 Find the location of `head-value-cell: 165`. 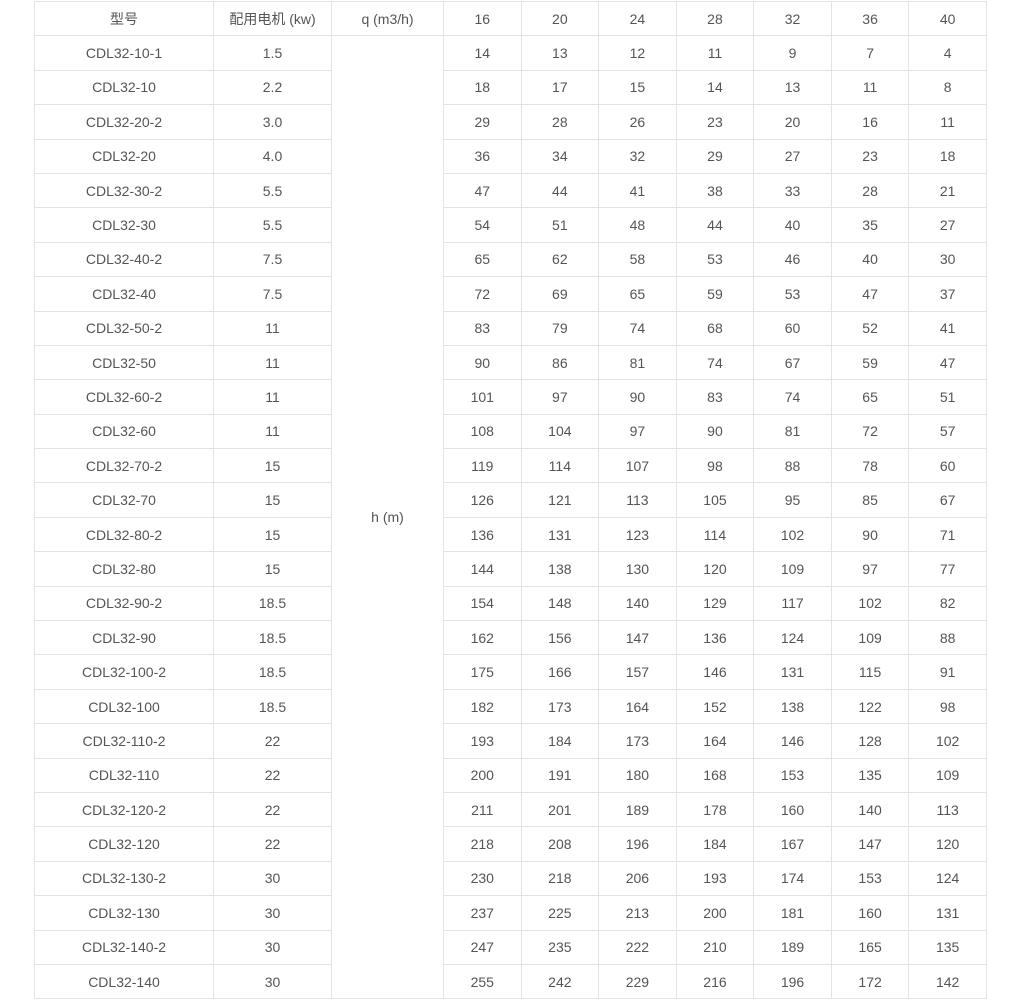

head-value-cell: 165 is located at coordinates (870, 947).